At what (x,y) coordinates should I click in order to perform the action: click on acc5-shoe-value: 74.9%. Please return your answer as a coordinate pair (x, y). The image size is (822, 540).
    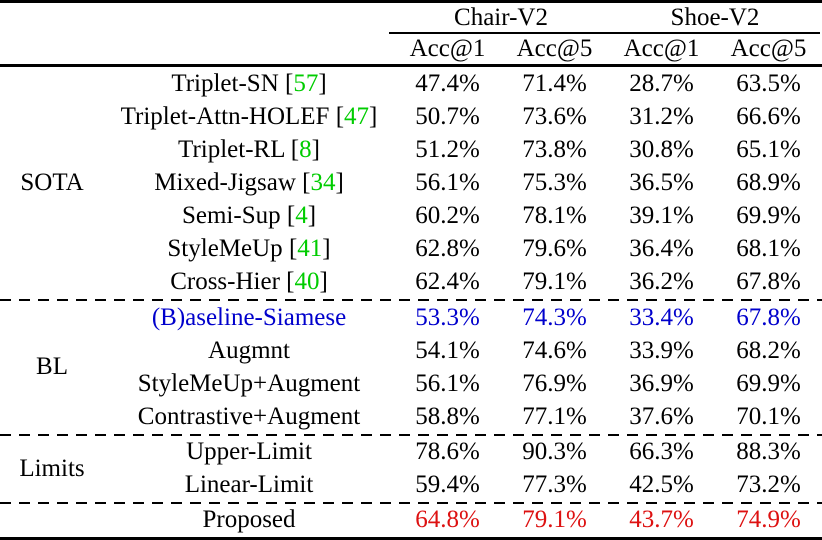
    Looking at the image, I should click on (768, 520).